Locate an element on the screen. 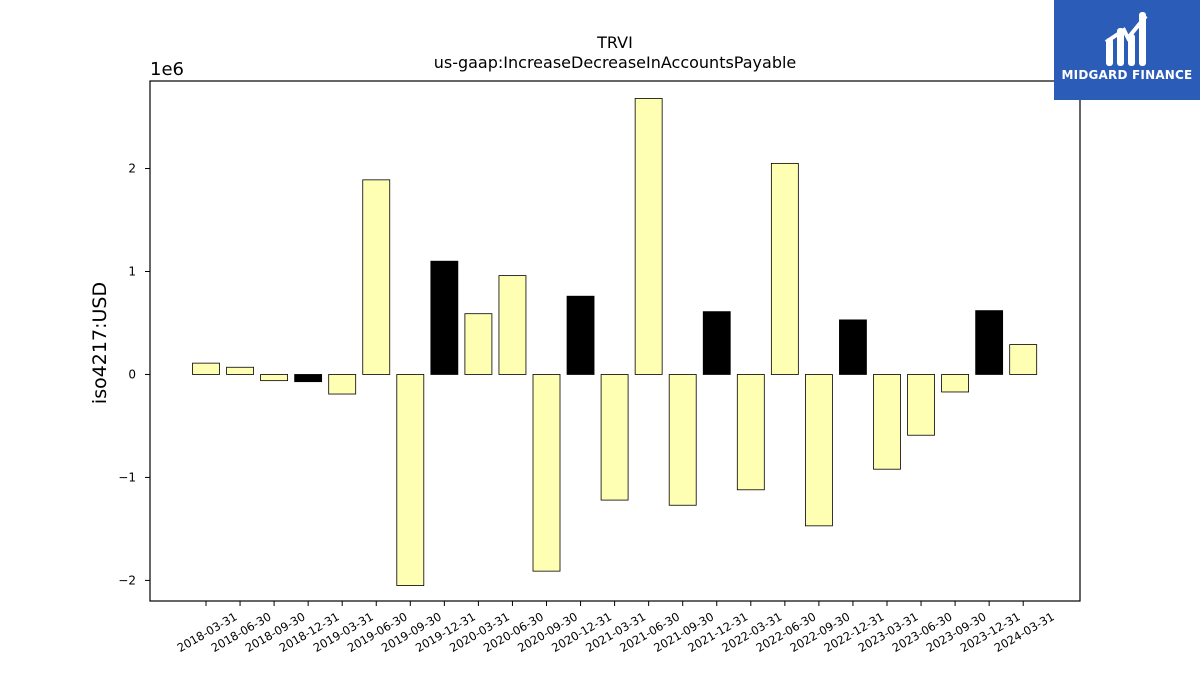 The width and height of the screenshot is (1200, 675). y-axis-label: iso4217:USD is located at coordinates (100, 343).